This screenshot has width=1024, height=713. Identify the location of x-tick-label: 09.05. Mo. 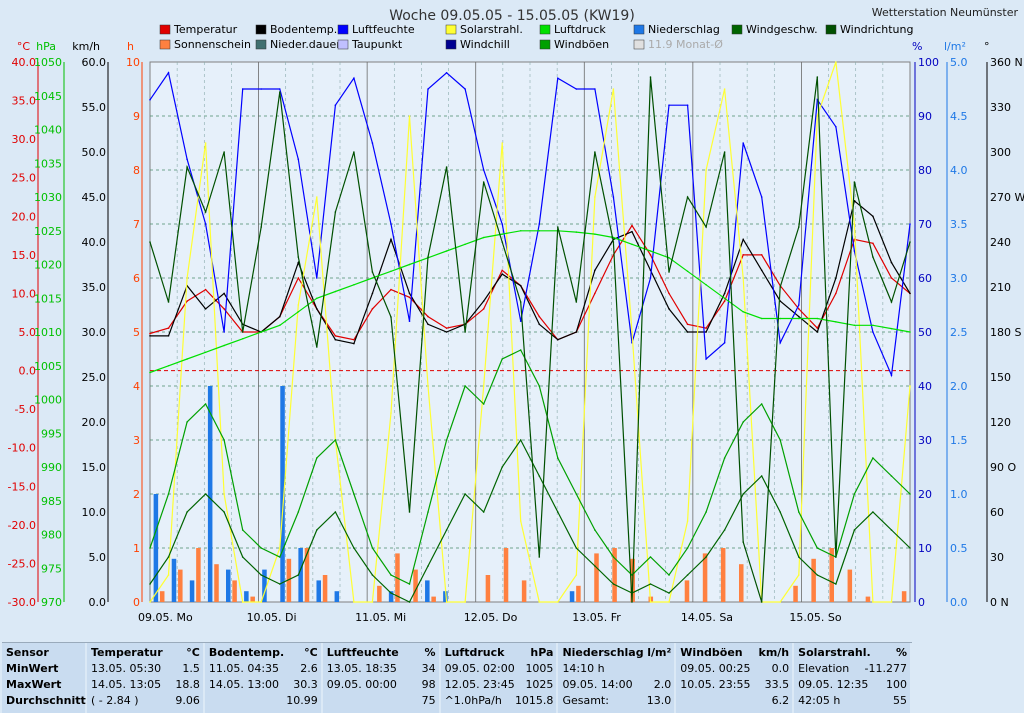
(165, 617).